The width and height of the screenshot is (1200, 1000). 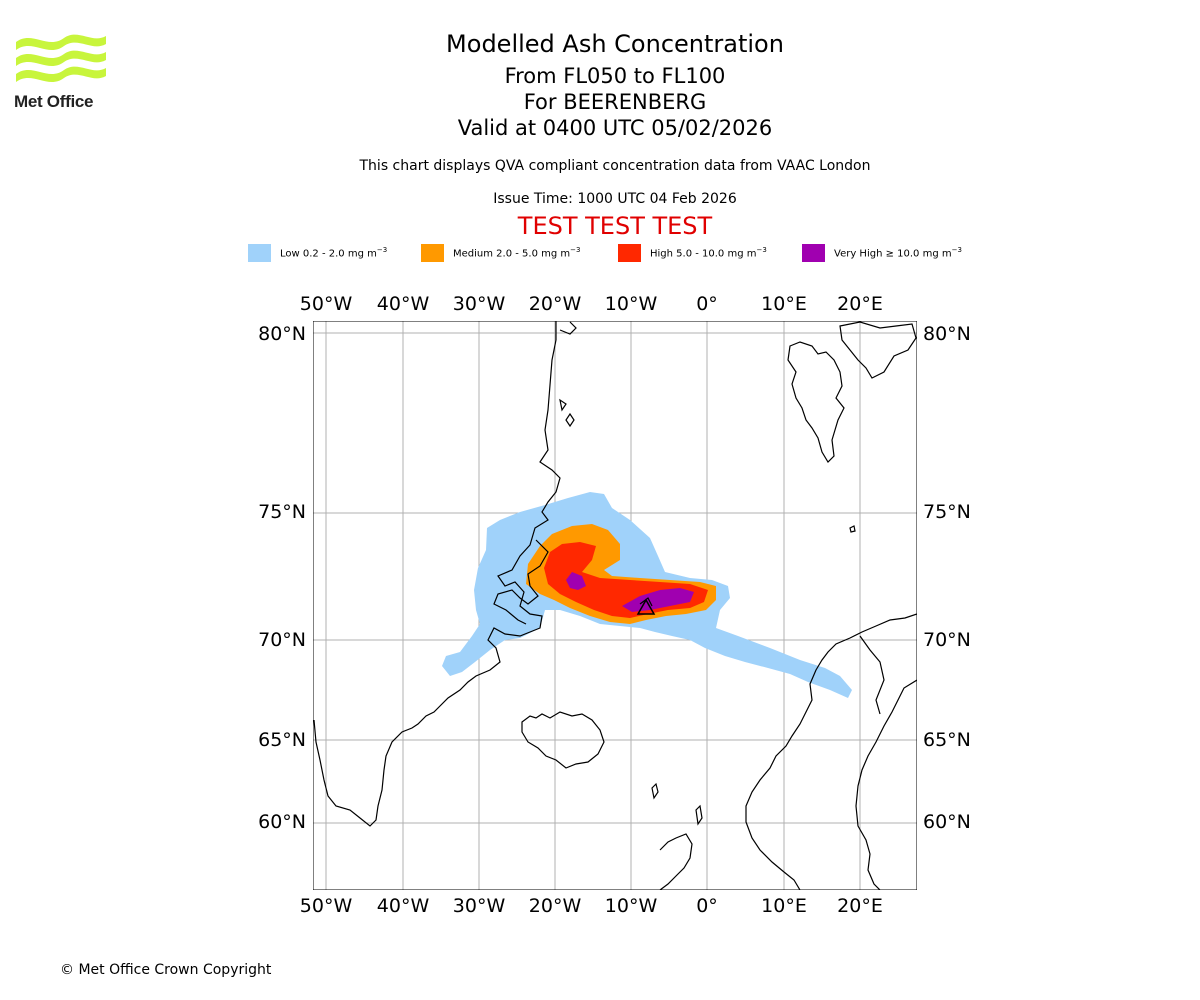 I want to click on norway-coast, so click(x=831, y=751).